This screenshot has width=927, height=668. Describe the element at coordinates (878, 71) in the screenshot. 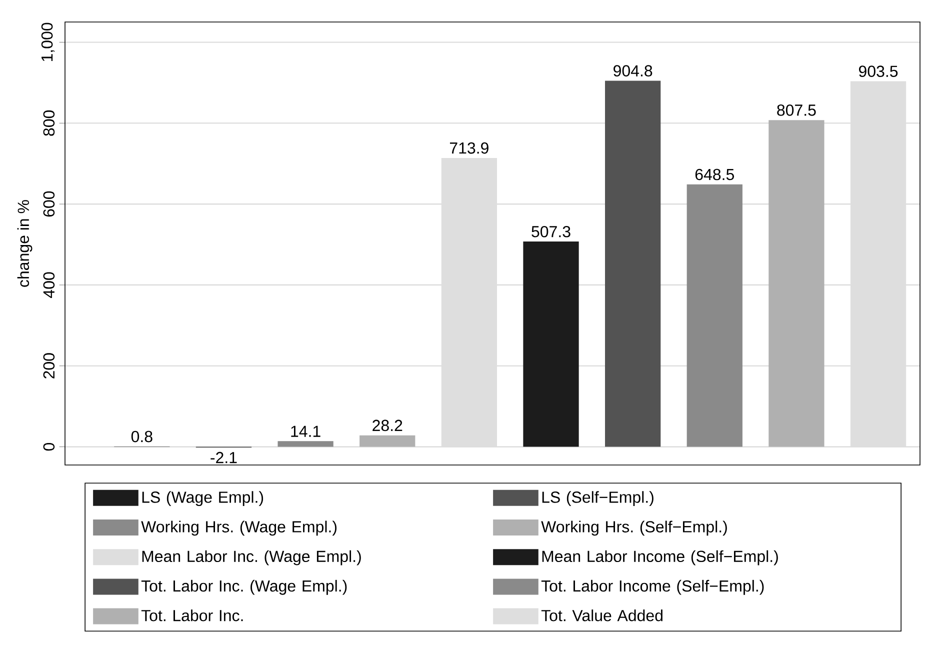

I see `data-label: 903.5` at that location.